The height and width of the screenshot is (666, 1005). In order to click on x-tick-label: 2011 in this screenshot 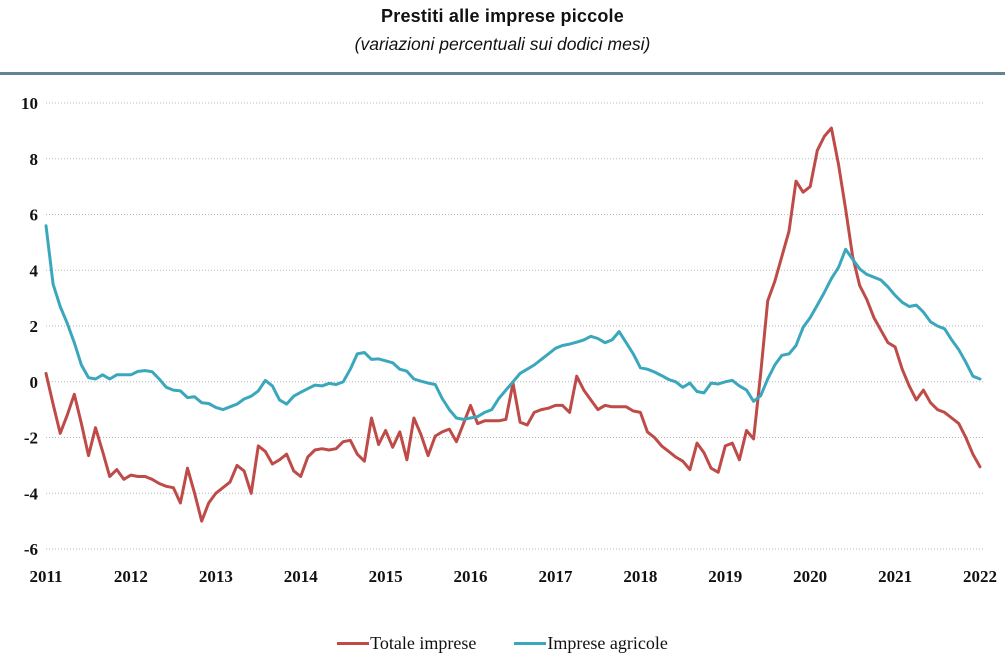, I will do `click(45, 576)`.